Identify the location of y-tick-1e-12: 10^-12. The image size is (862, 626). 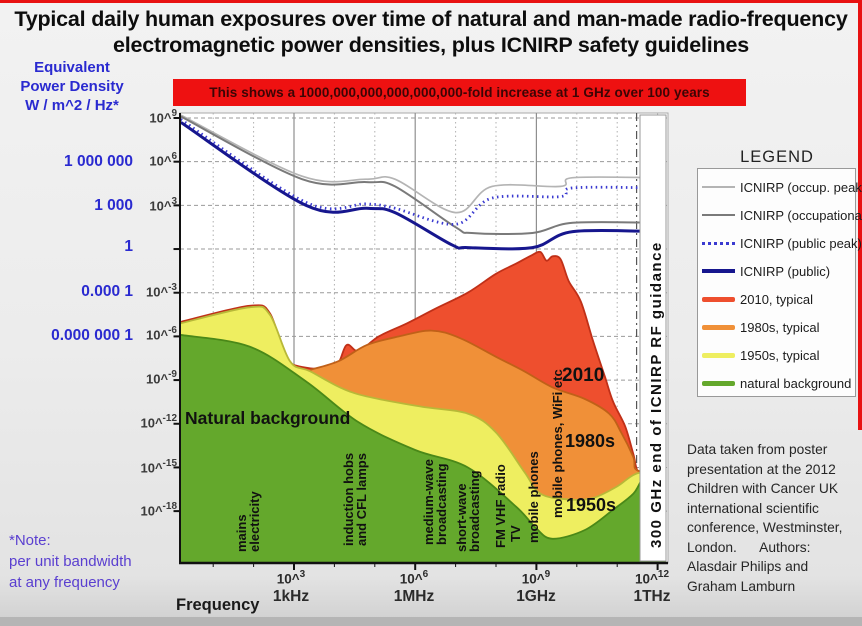
(158, 422).